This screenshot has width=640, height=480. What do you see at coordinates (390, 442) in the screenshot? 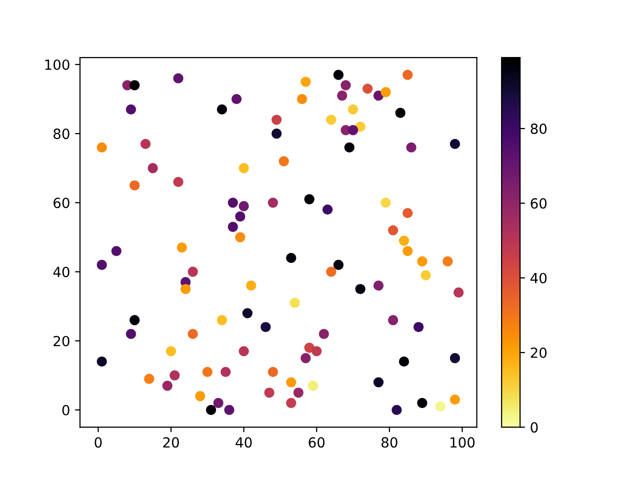
I see `x-tick-label: 80` at bounding box center [390, 442].